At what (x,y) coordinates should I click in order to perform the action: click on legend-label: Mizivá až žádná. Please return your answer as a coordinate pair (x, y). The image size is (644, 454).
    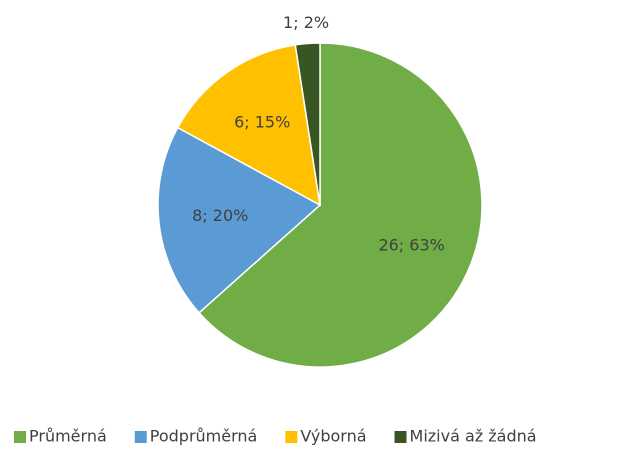
    Looking at the image, I should click on (473, 436).